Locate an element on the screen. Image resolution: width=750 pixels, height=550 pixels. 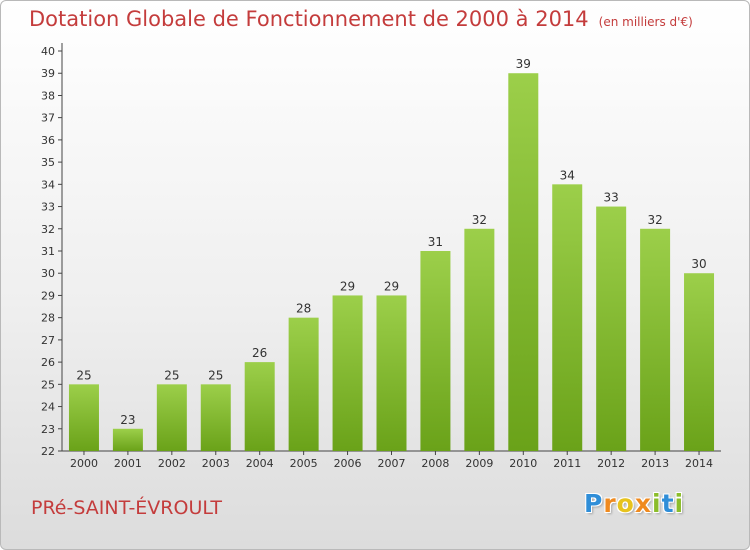
x-tick-label: 2011 is located at coordinates (567, 463).